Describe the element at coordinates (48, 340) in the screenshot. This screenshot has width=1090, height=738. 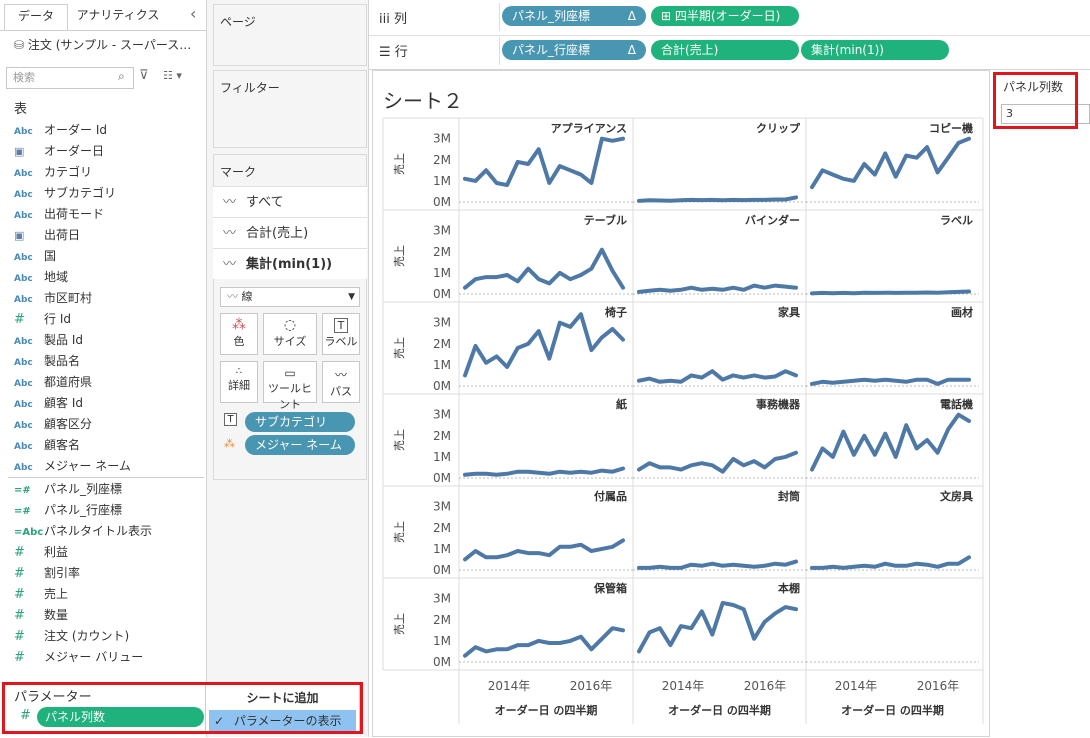
I see `field-item: Abc 製品 Id` at that location.